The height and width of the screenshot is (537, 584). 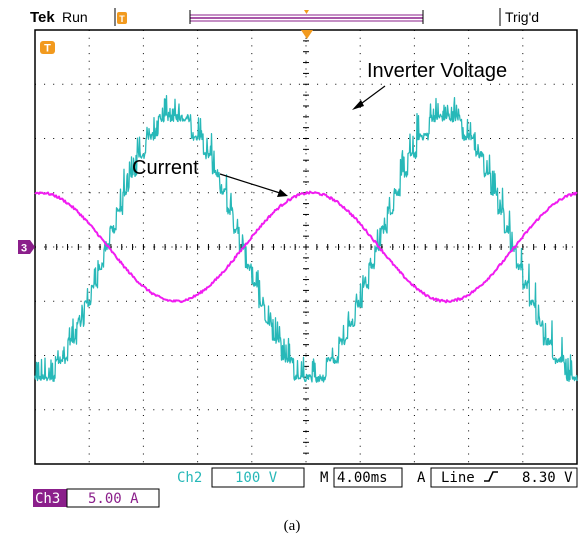 What do you see at coordinates (42, 17) in the screenshot?
I see `brand-label: Tek` at bounding box center [42, 17].